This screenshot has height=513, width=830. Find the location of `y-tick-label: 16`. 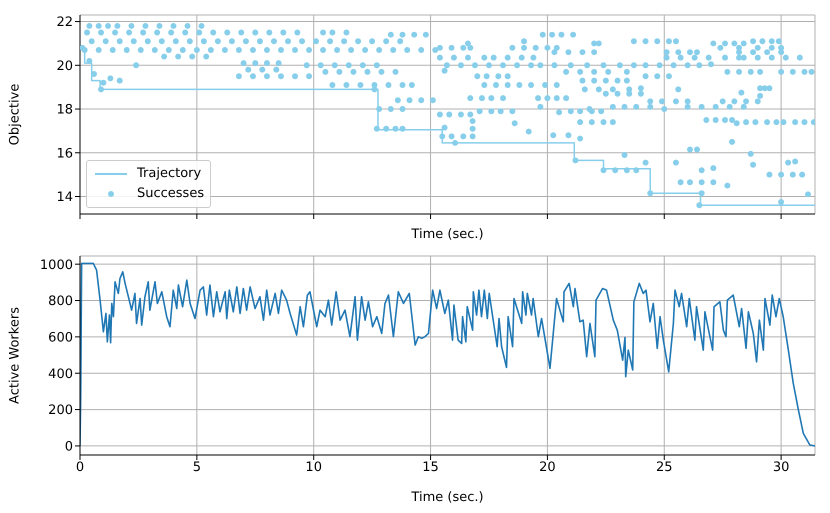

y-tick-label: 16 is located at coordinates (64, 154).